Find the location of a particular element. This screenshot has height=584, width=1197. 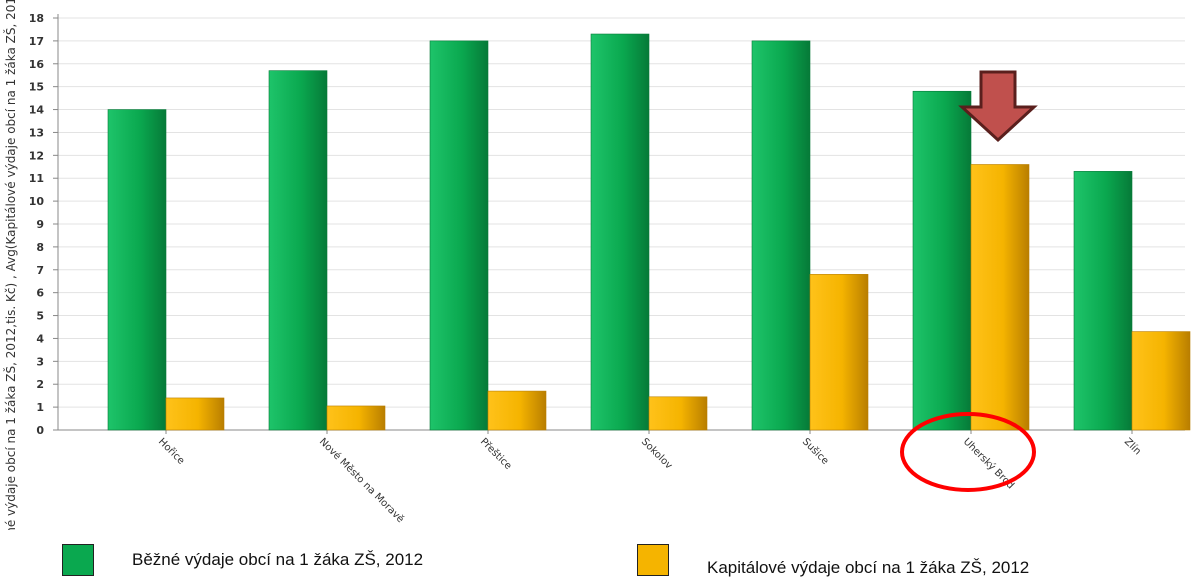

x-category-label: Sokolov is located at coordinates (656, 453).